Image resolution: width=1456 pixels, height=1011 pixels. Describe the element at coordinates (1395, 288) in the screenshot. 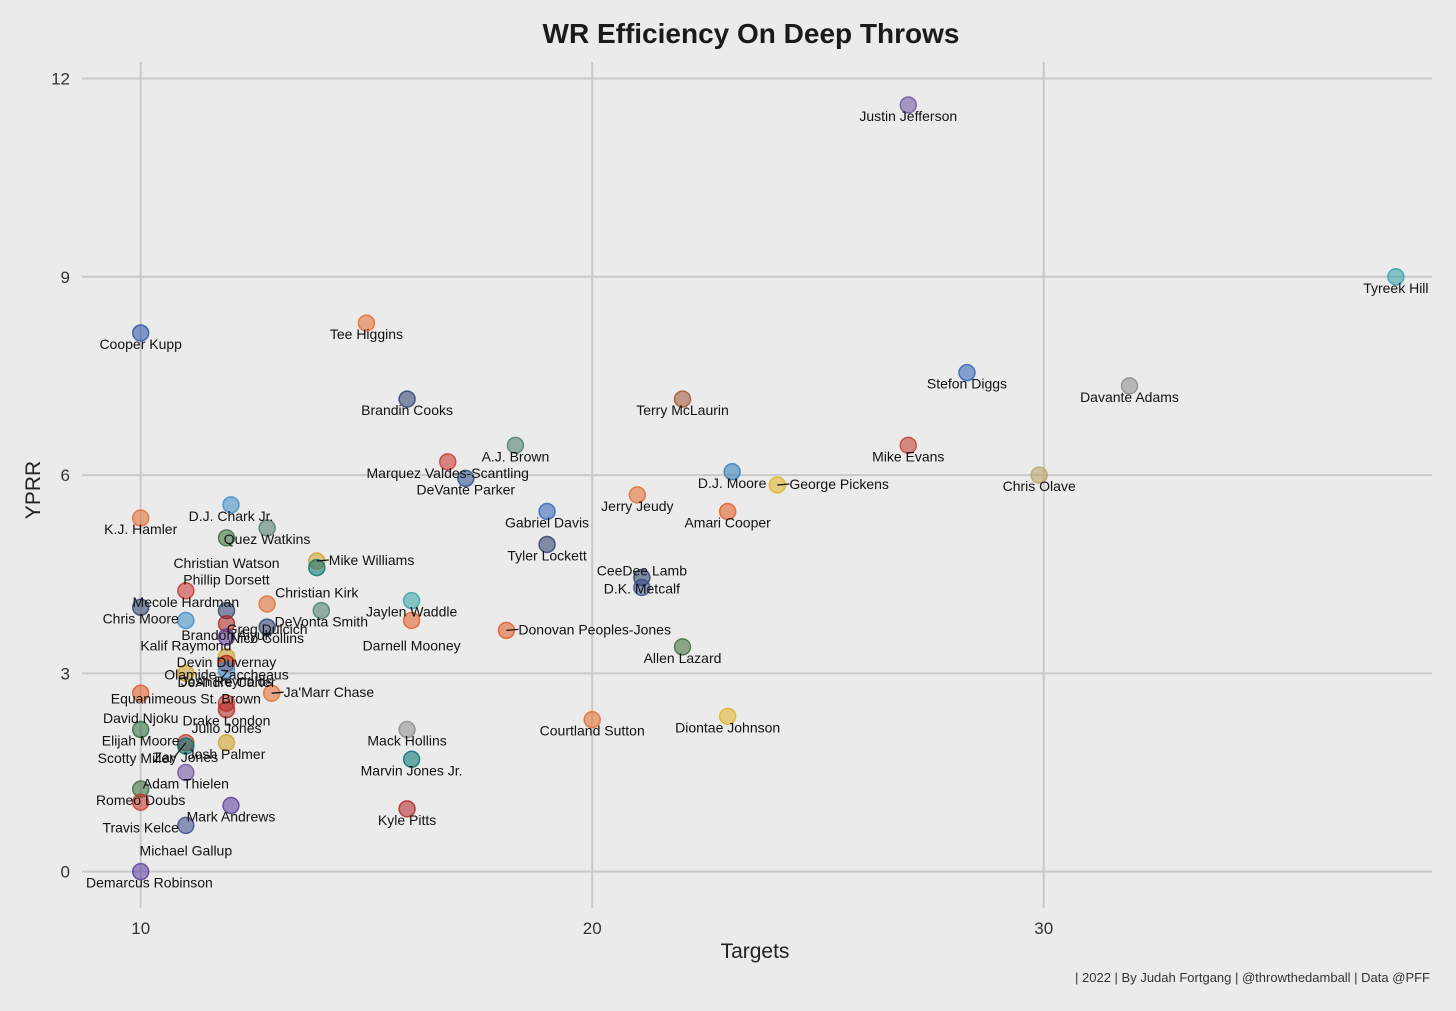

I see `data-point-label: Tyreek Hill` at that location.